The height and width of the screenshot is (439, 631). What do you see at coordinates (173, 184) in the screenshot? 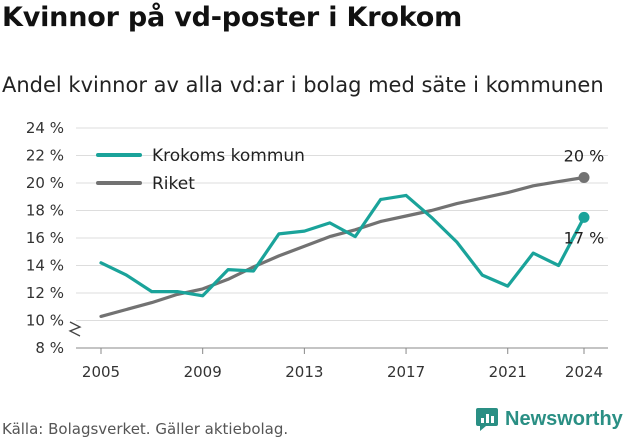
I see `legend-label: Riket` at bounding box center [173, 184].